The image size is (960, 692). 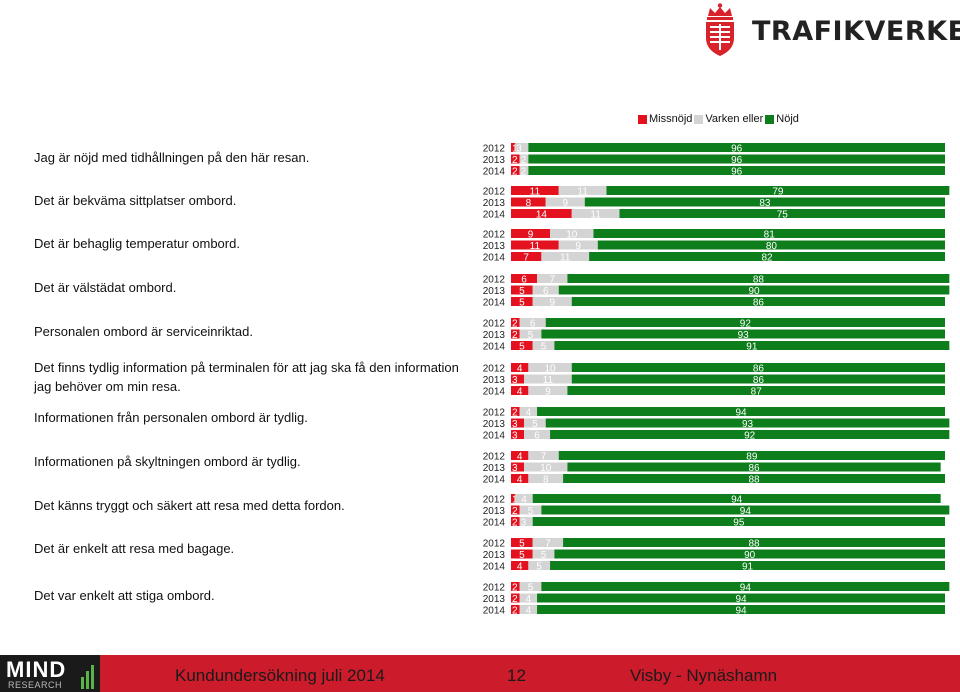 What do you see at coordinates (137, 243) in the screenshot?
I see `question-label: Det är behaglig temperatur ombord.` at bounding box center [137, 243].